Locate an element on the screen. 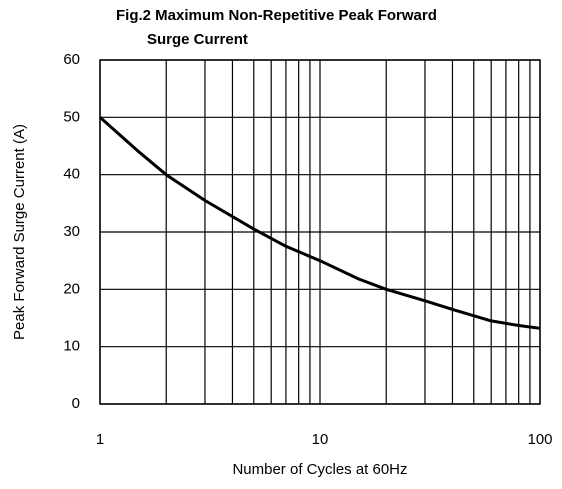 This screenshot has width=562, height=489. chart-title: Surge Current is located at coordinates (197, 39).